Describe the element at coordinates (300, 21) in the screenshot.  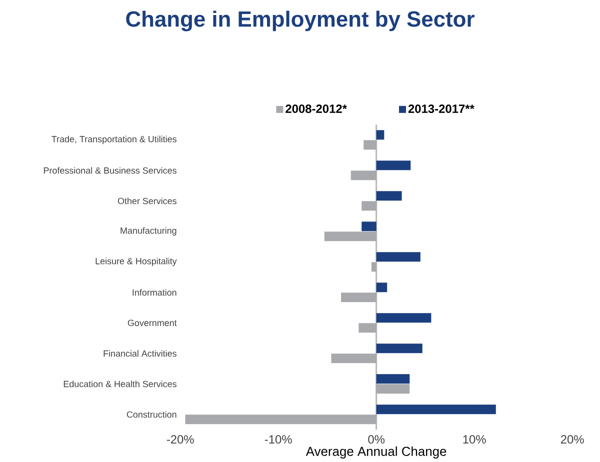
I see `chart-title: Change in Employment by Sector` at that location.